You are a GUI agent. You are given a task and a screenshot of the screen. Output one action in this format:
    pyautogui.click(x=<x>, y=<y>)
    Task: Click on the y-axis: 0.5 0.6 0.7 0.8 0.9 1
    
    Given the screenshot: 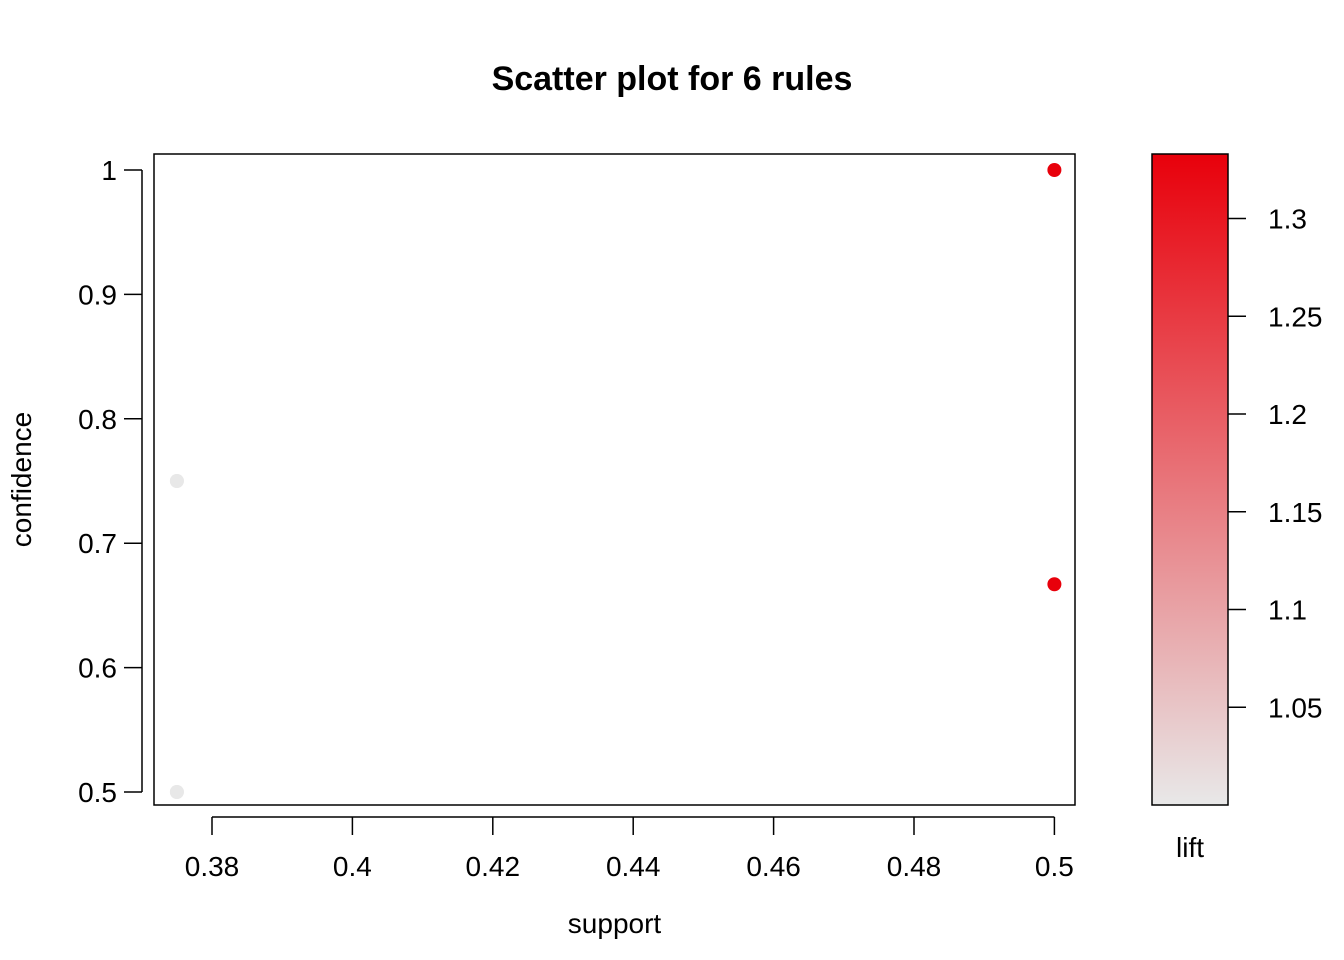 What is the action you would take?
    pyautogui.click(x=110, y=481)
    